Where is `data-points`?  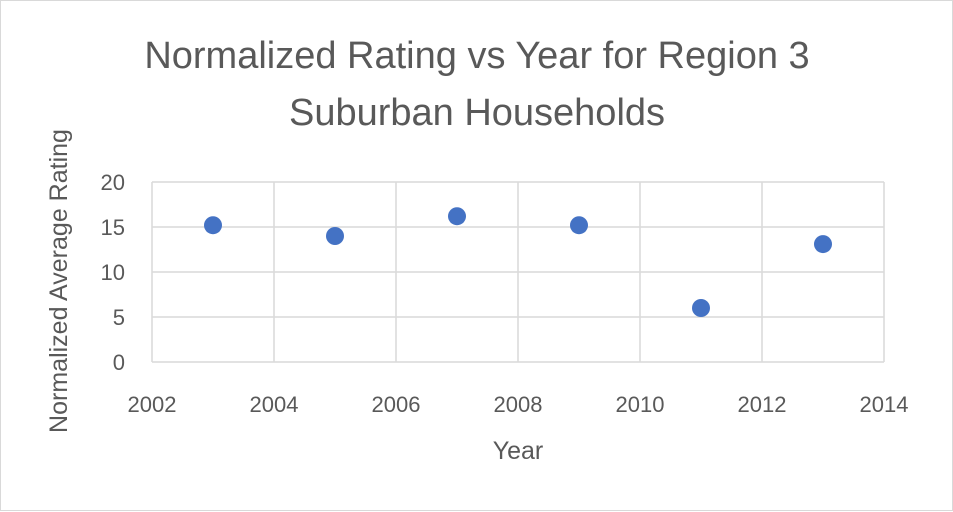 data-points is located at coordinates (518, 262).